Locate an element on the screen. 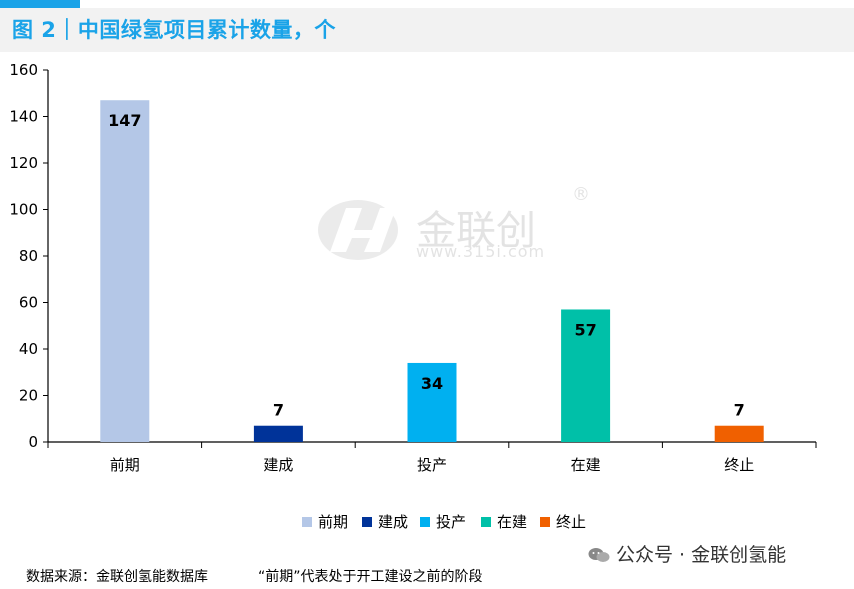  wechat-account: 公众号 · 金联创氢能 is located at coordinates (687, 553).